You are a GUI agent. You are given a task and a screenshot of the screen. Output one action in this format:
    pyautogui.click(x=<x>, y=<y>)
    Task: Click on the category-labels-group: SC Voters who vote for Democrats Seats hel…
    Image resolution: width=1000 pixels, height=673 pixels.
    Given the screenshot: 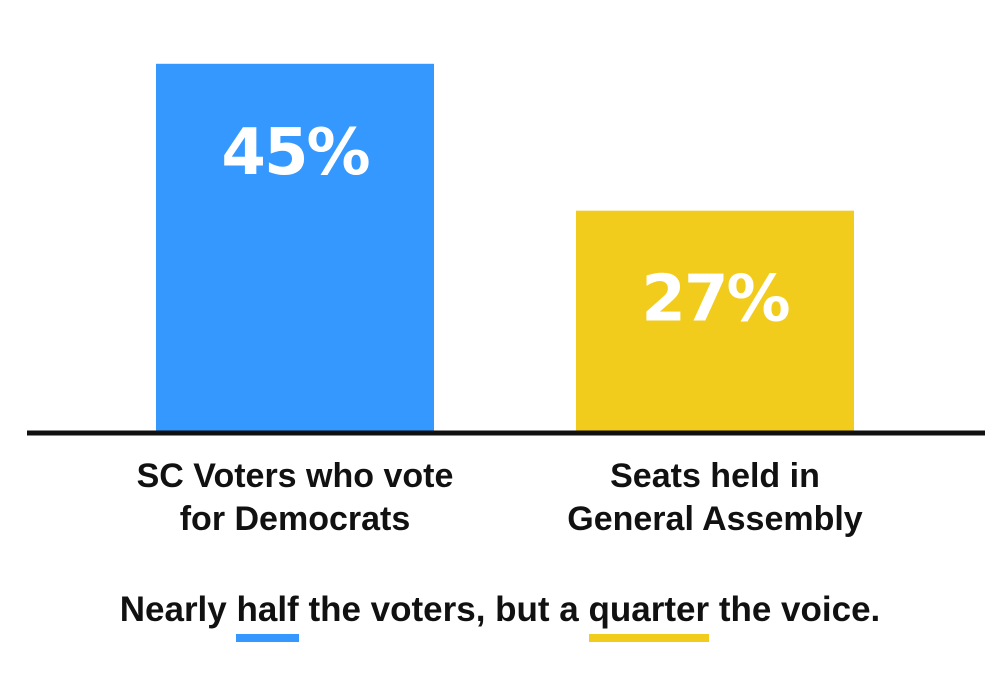 What is the action you would take?
    pyautogui.click(x=500, y=497)
    